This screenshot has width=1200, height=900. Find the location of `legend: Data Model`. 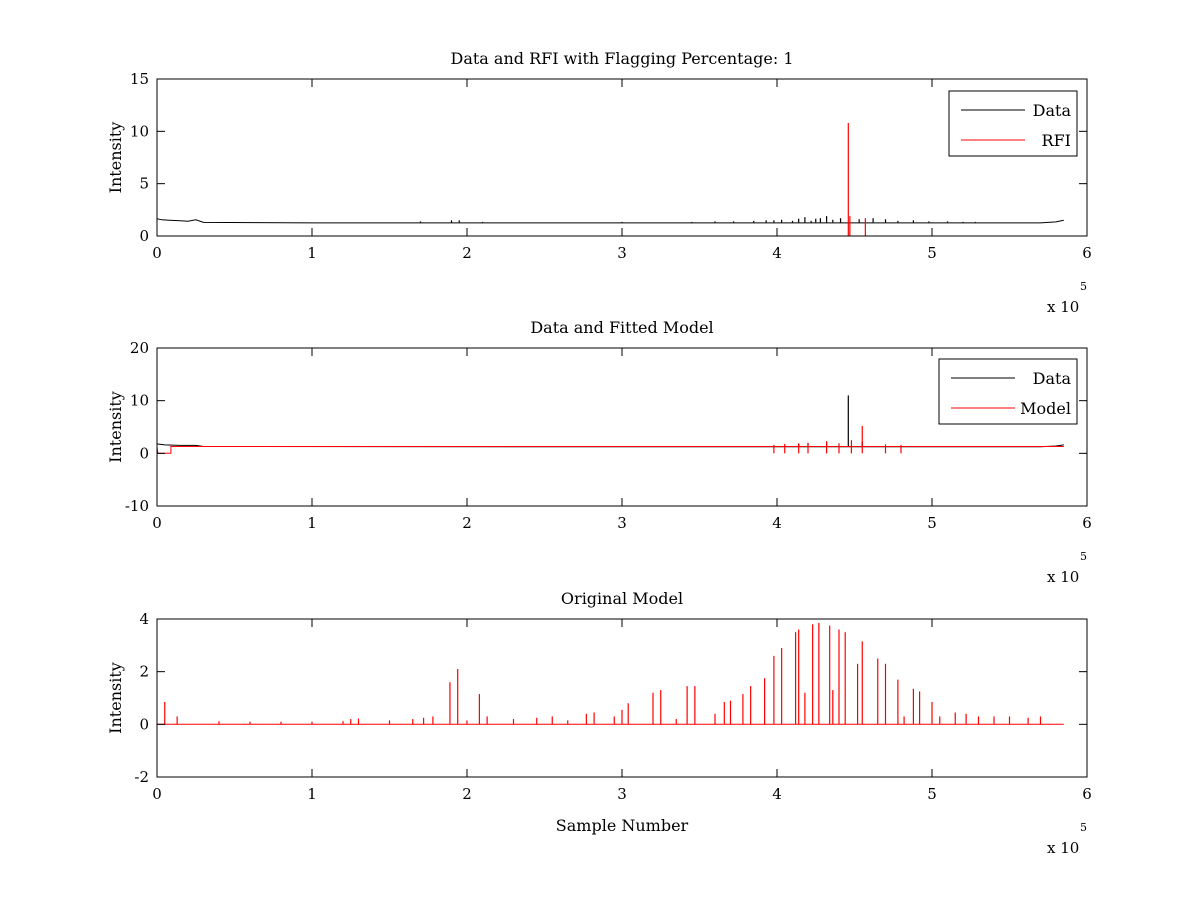

legend: Data Model is located at coordinates (1008, 391).